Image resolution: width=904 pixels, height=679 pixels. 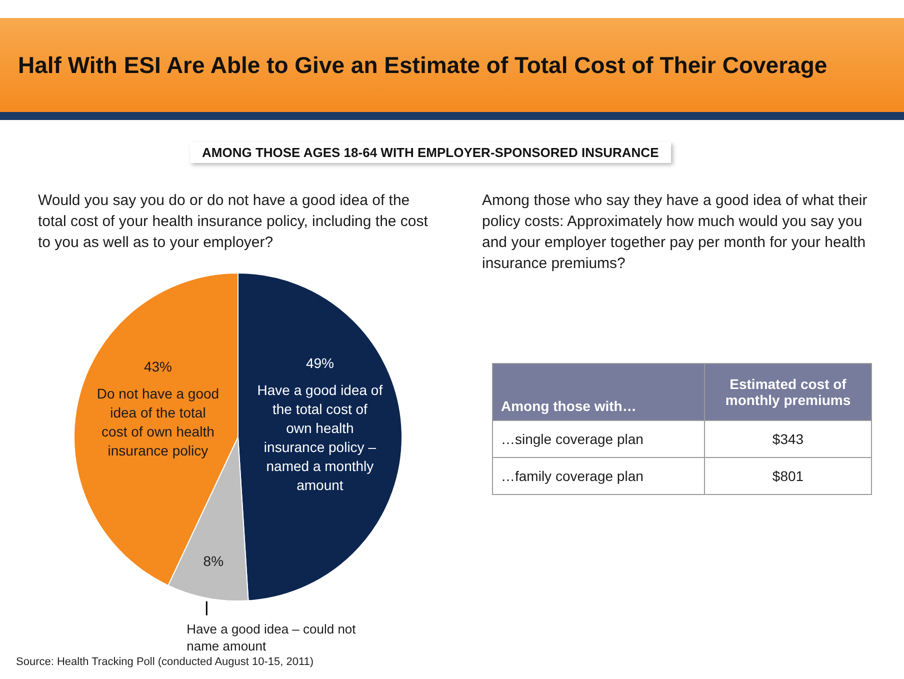 What do you see at coordinates (788, 439) in the screenshot?
I see `text: $343` at bounding box center [788, 439].